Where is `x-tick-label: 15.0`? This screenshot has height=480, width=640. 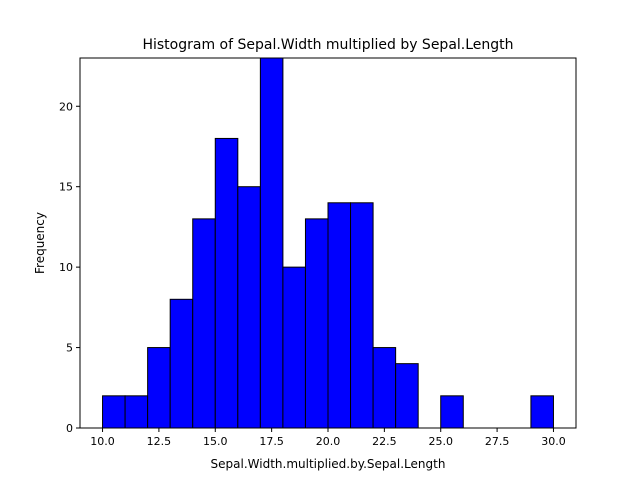
x-tick-label: 15.0 is located at coordinates (215, 441).